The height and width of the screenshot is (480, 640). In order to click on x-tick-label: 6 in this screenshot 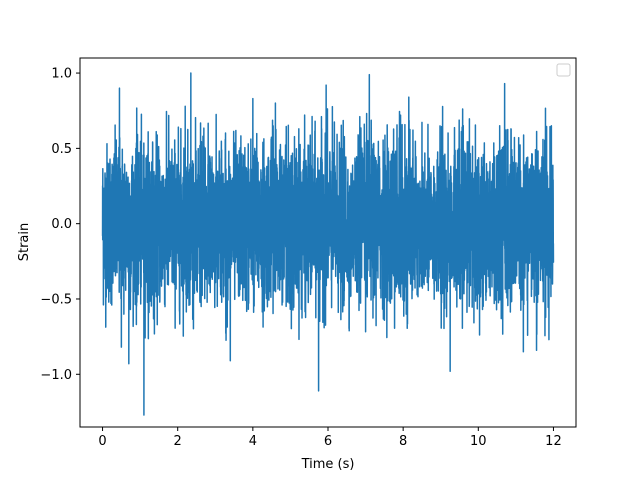, I will do `click(328, 441)`.